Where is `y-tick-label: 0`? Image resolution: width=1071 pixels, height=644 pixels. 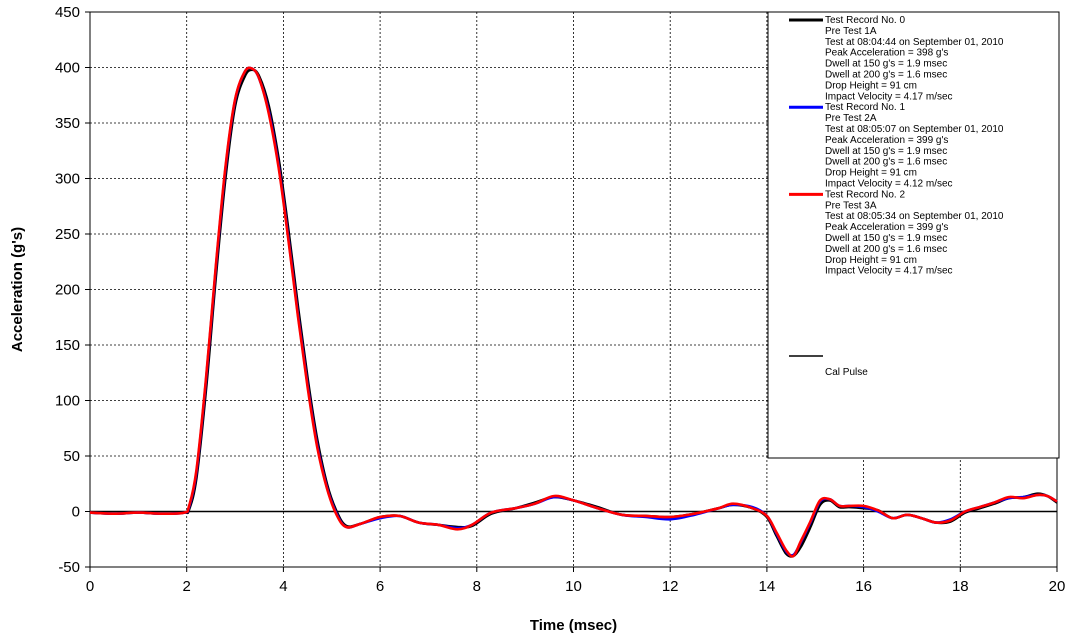
y-tick-label: 0 is located at coordinates (76, 512).